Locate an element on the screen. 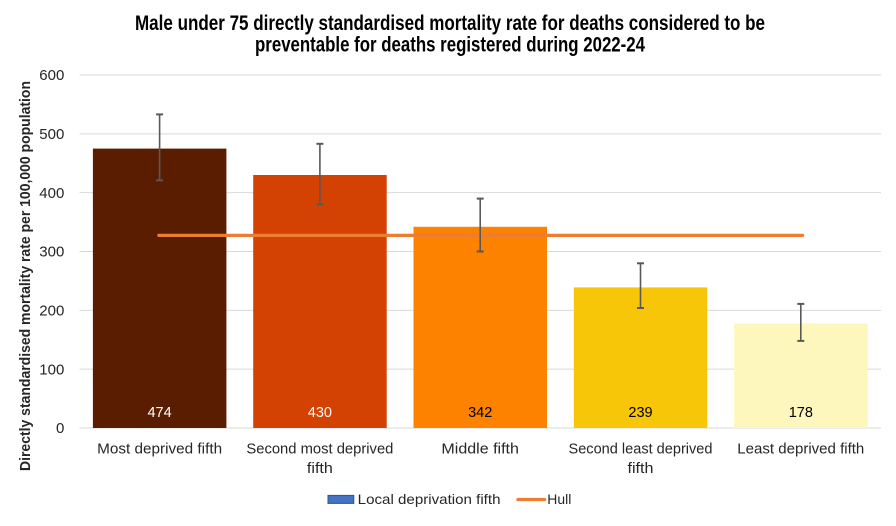 The width and height of the screenshot is (896, 526). svg-text: 178 is located at coordinates (801, 413).